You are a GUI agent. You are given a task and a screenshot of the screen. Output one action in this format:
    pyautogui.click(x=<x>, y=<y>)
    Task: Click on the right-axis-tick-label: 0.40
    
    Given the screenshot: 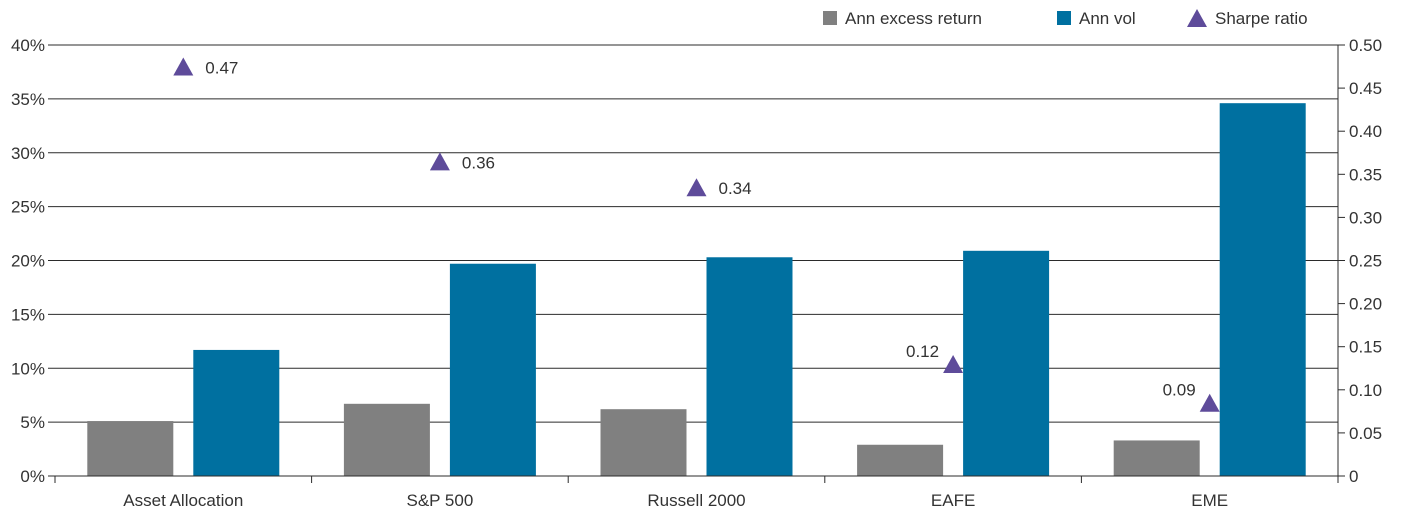 What is the action you would take?
    pyautogui.click(x=1365, y=131)
    